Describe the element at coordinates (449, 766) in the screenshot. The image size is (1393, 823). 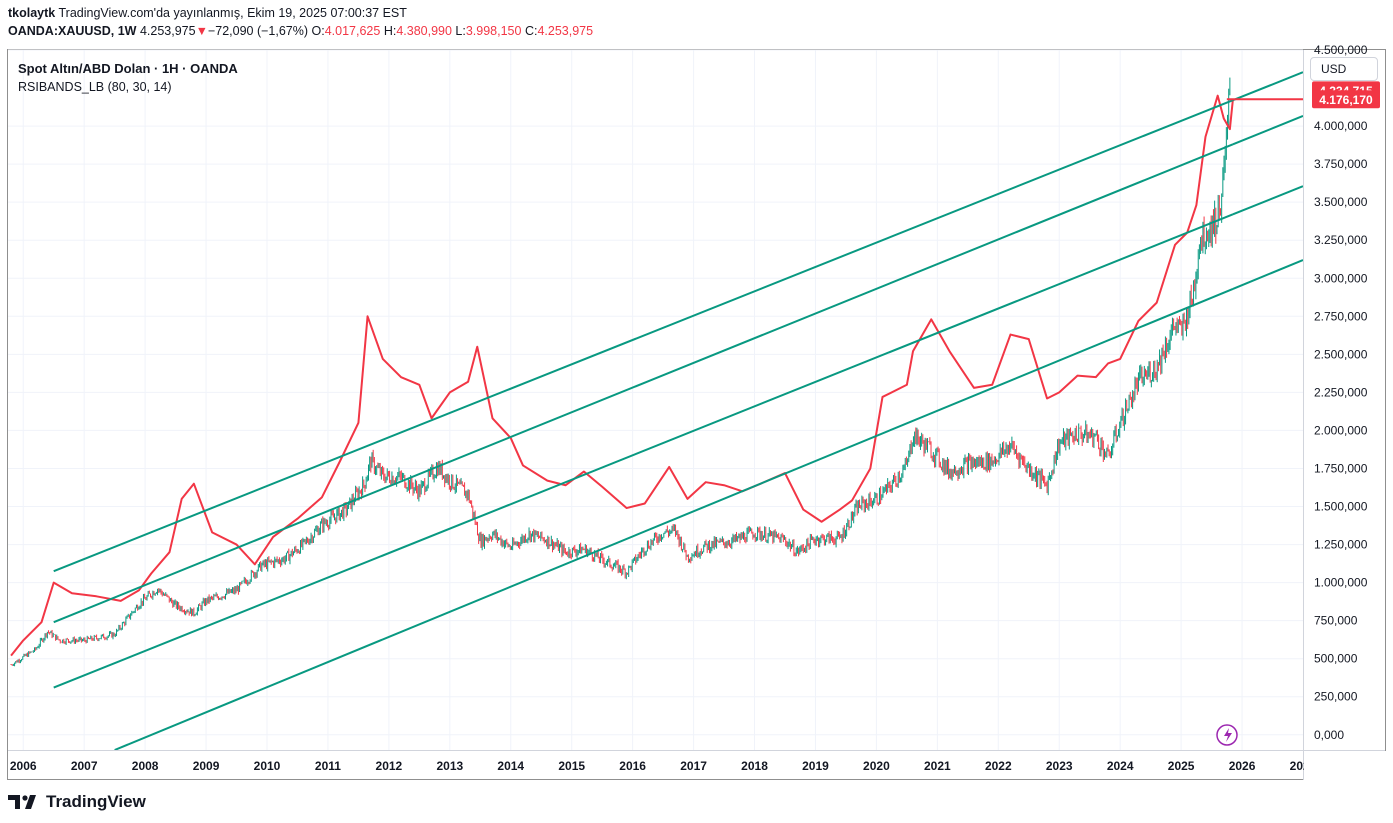
I see `time-tick-label: 2013` at that location.